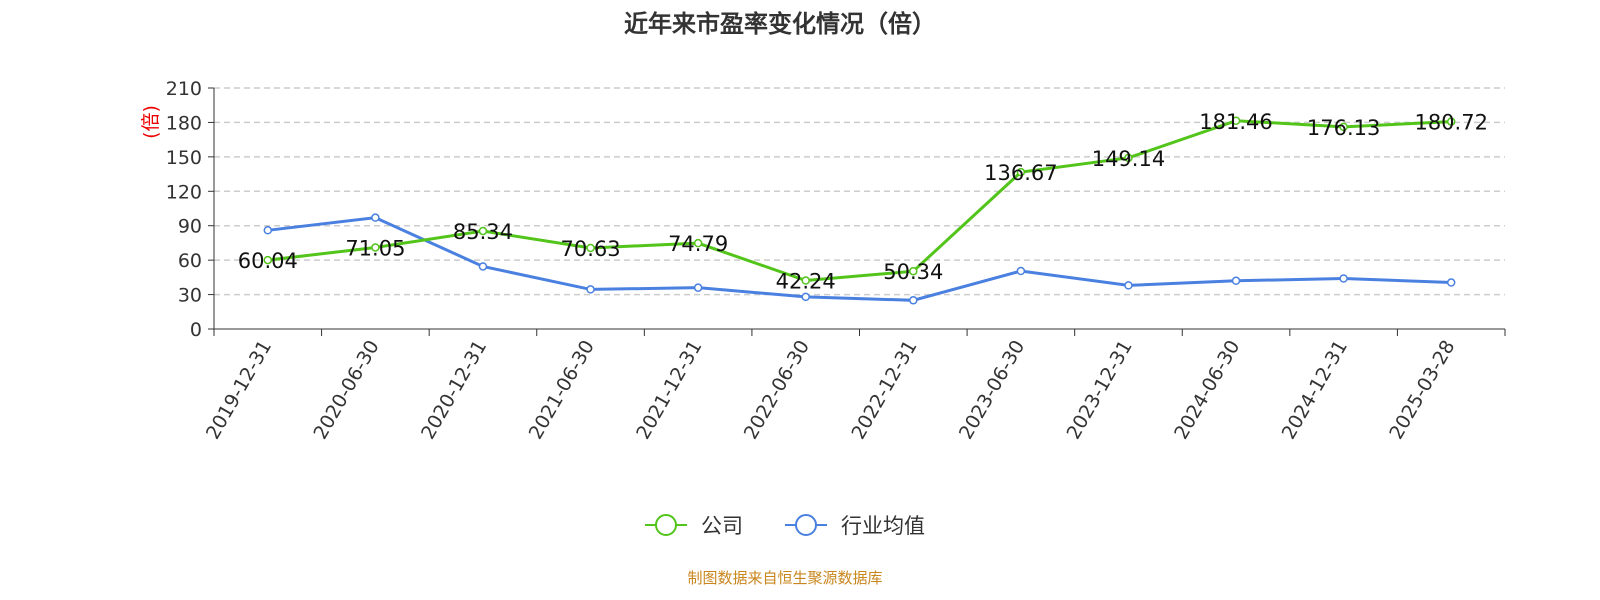 Image resolution: width=1600 pixels, height=600 pixels. I want to click on data-label: 42.24, so click(806, 282).